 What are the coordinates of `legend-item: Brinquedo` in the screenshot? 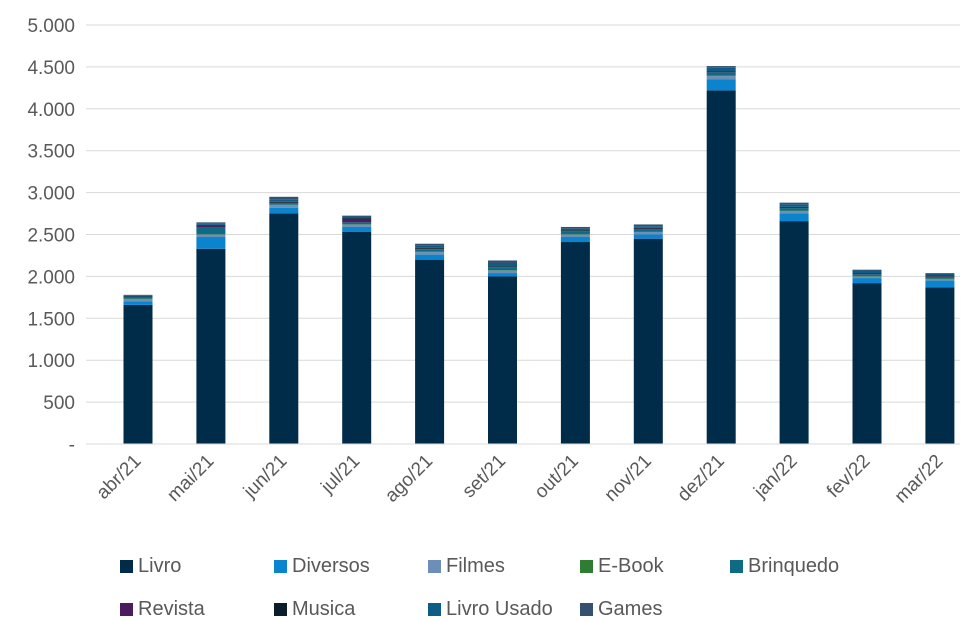 It's located at (784, 566).